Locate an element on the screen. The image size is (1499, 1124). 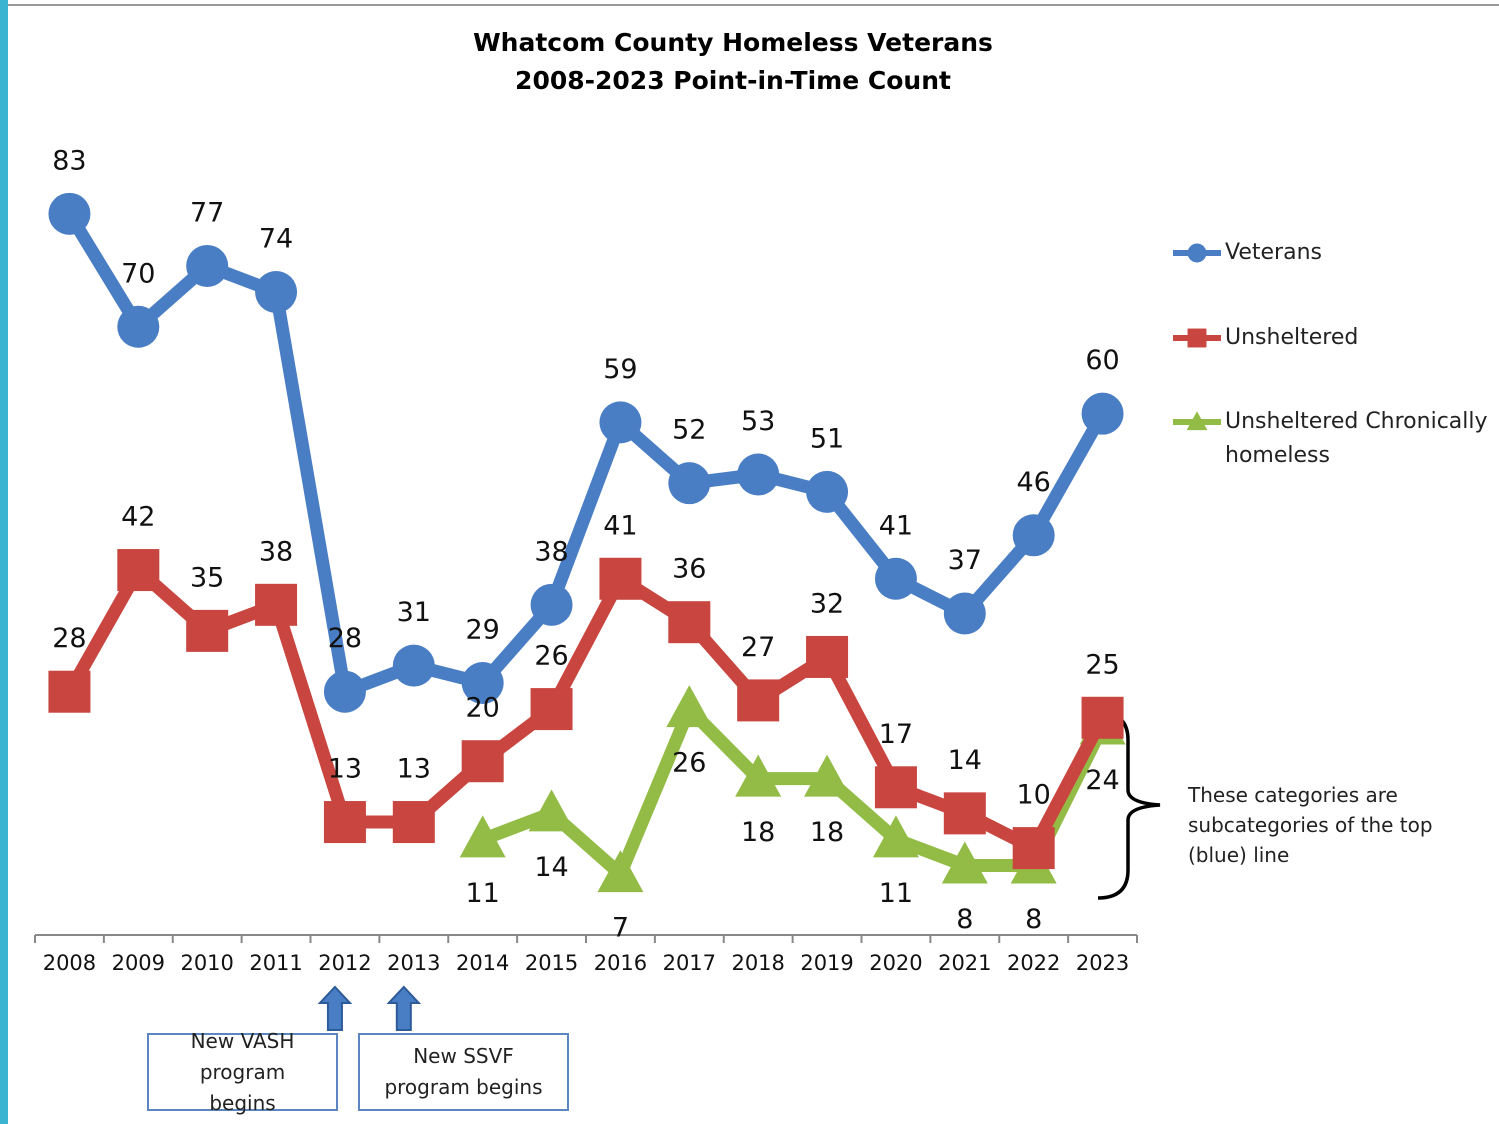
data-label: 74 is located at coordinates (276, 239).